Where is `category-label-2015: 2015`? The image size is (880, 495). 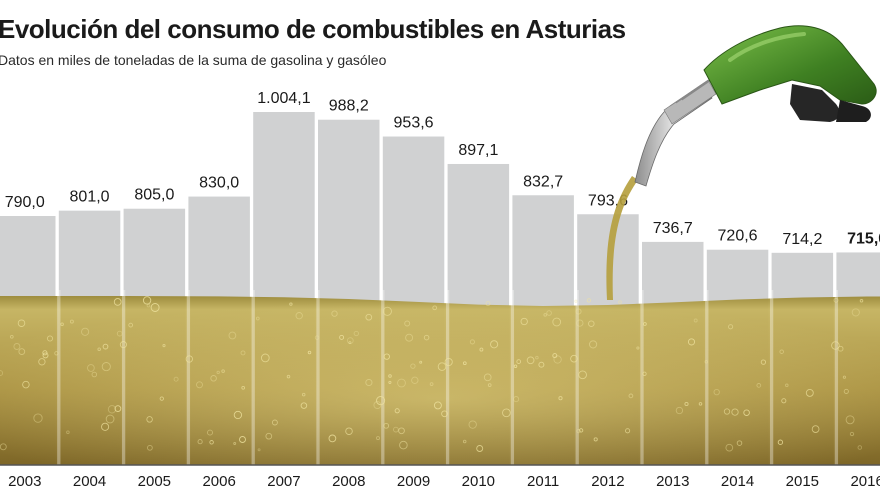 category-label-2015: 2015 is located at coordinates (802, 481).